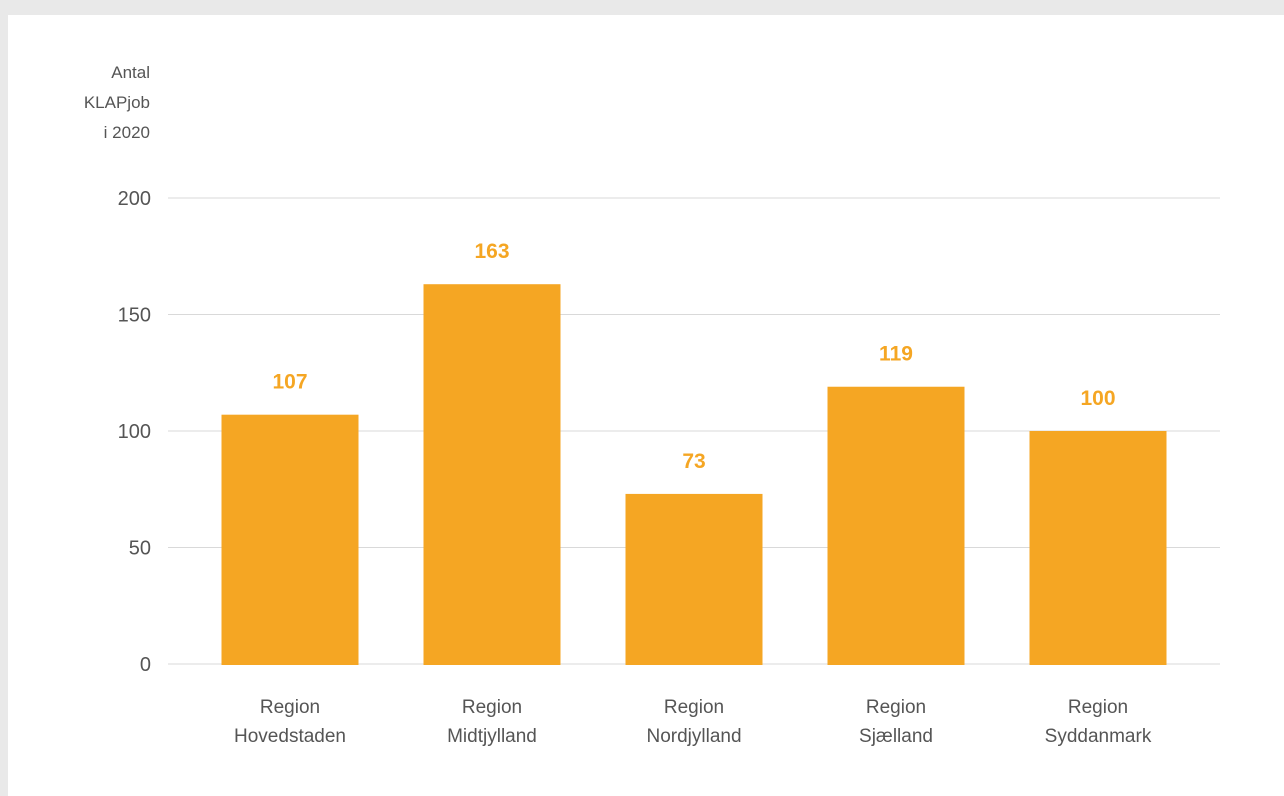  I want to click on y-axis-label-line: KLAPjob, so click(117, 102).